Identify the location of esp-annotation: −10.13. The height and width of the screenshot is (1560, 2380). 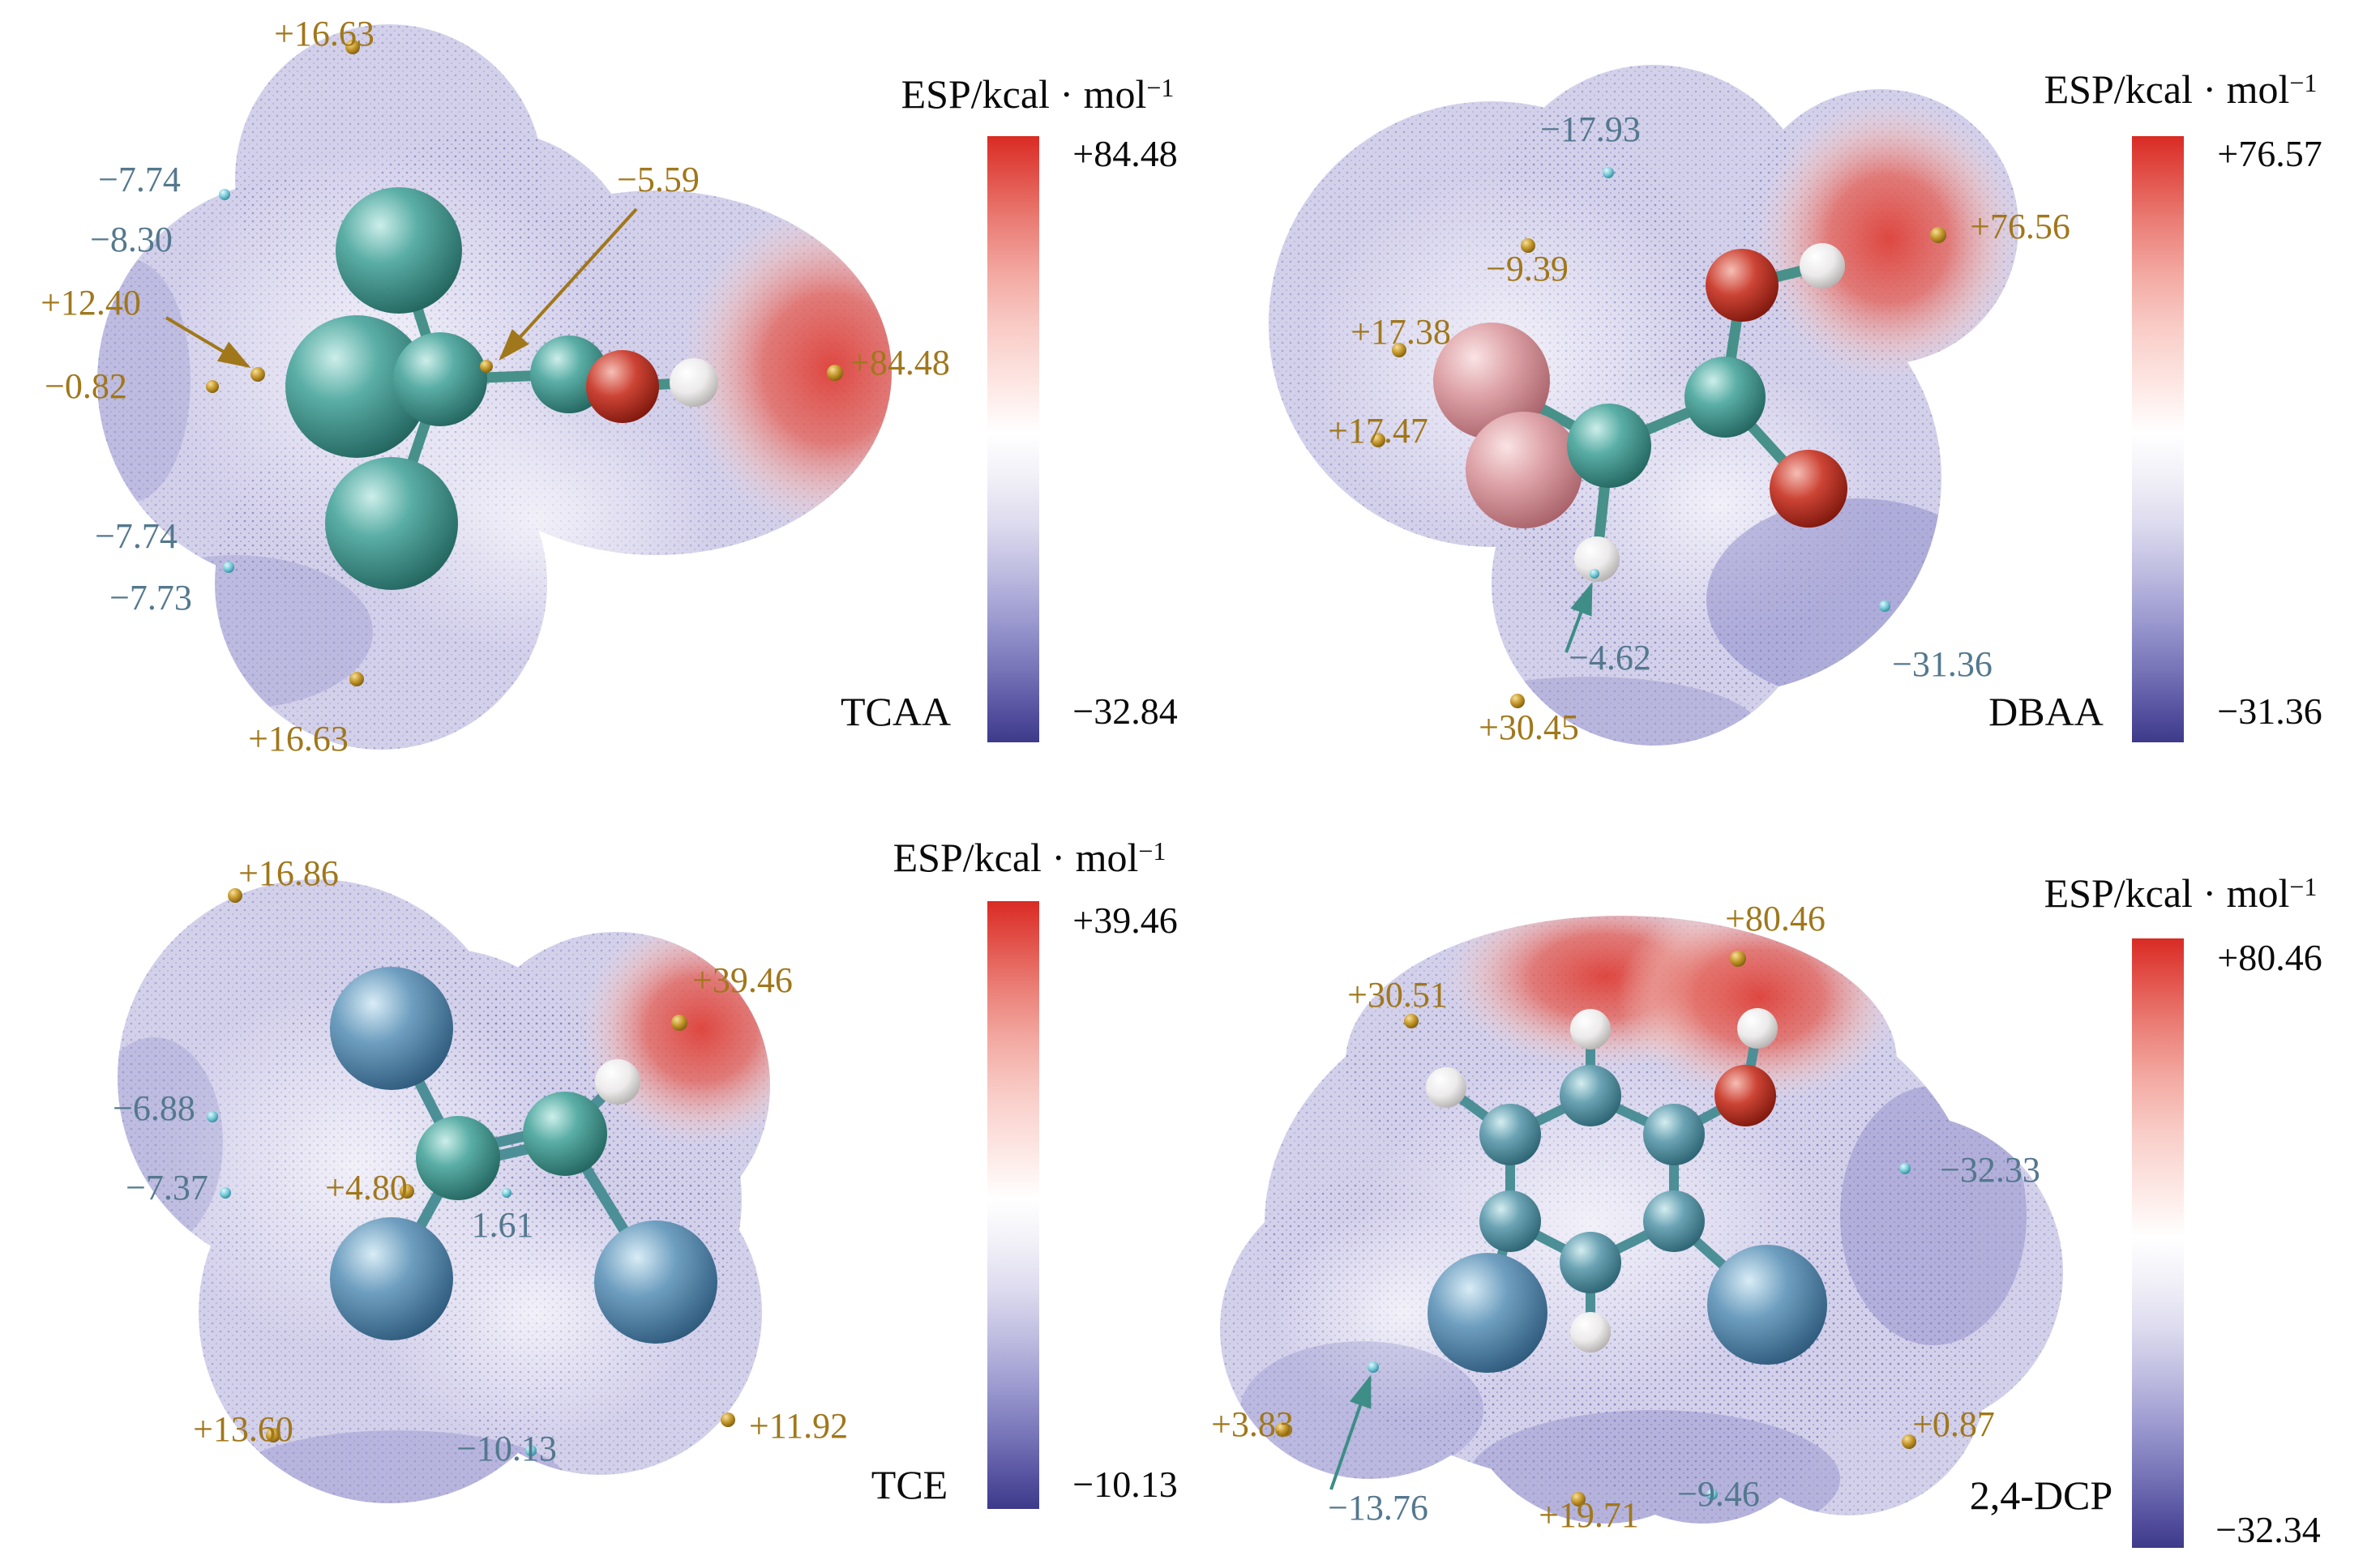
(507, 1449).